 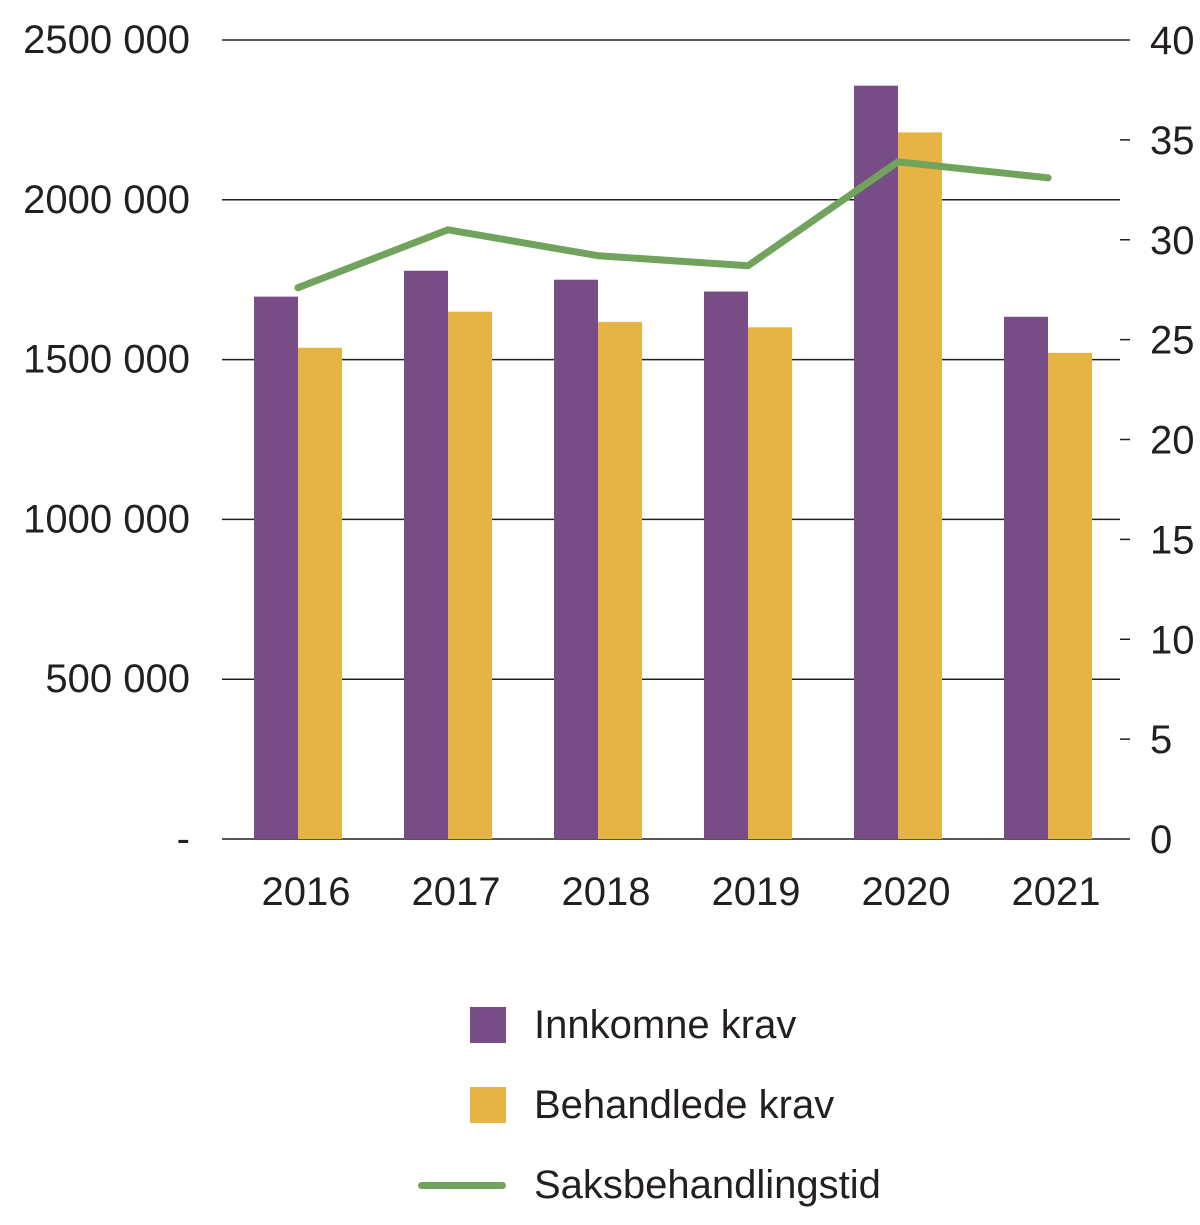 I want to click on y-left-tick-label: 2000 000, so click(x=106, y=200).